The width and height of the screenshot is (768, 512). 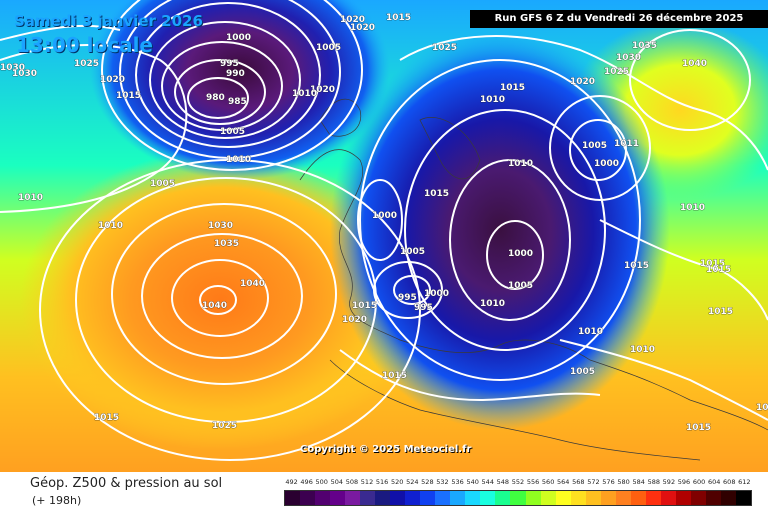 What do you see at coordinates (397, 482) in the screenshot?
I see `legend-label: 520` at bounding box center [397, 482].